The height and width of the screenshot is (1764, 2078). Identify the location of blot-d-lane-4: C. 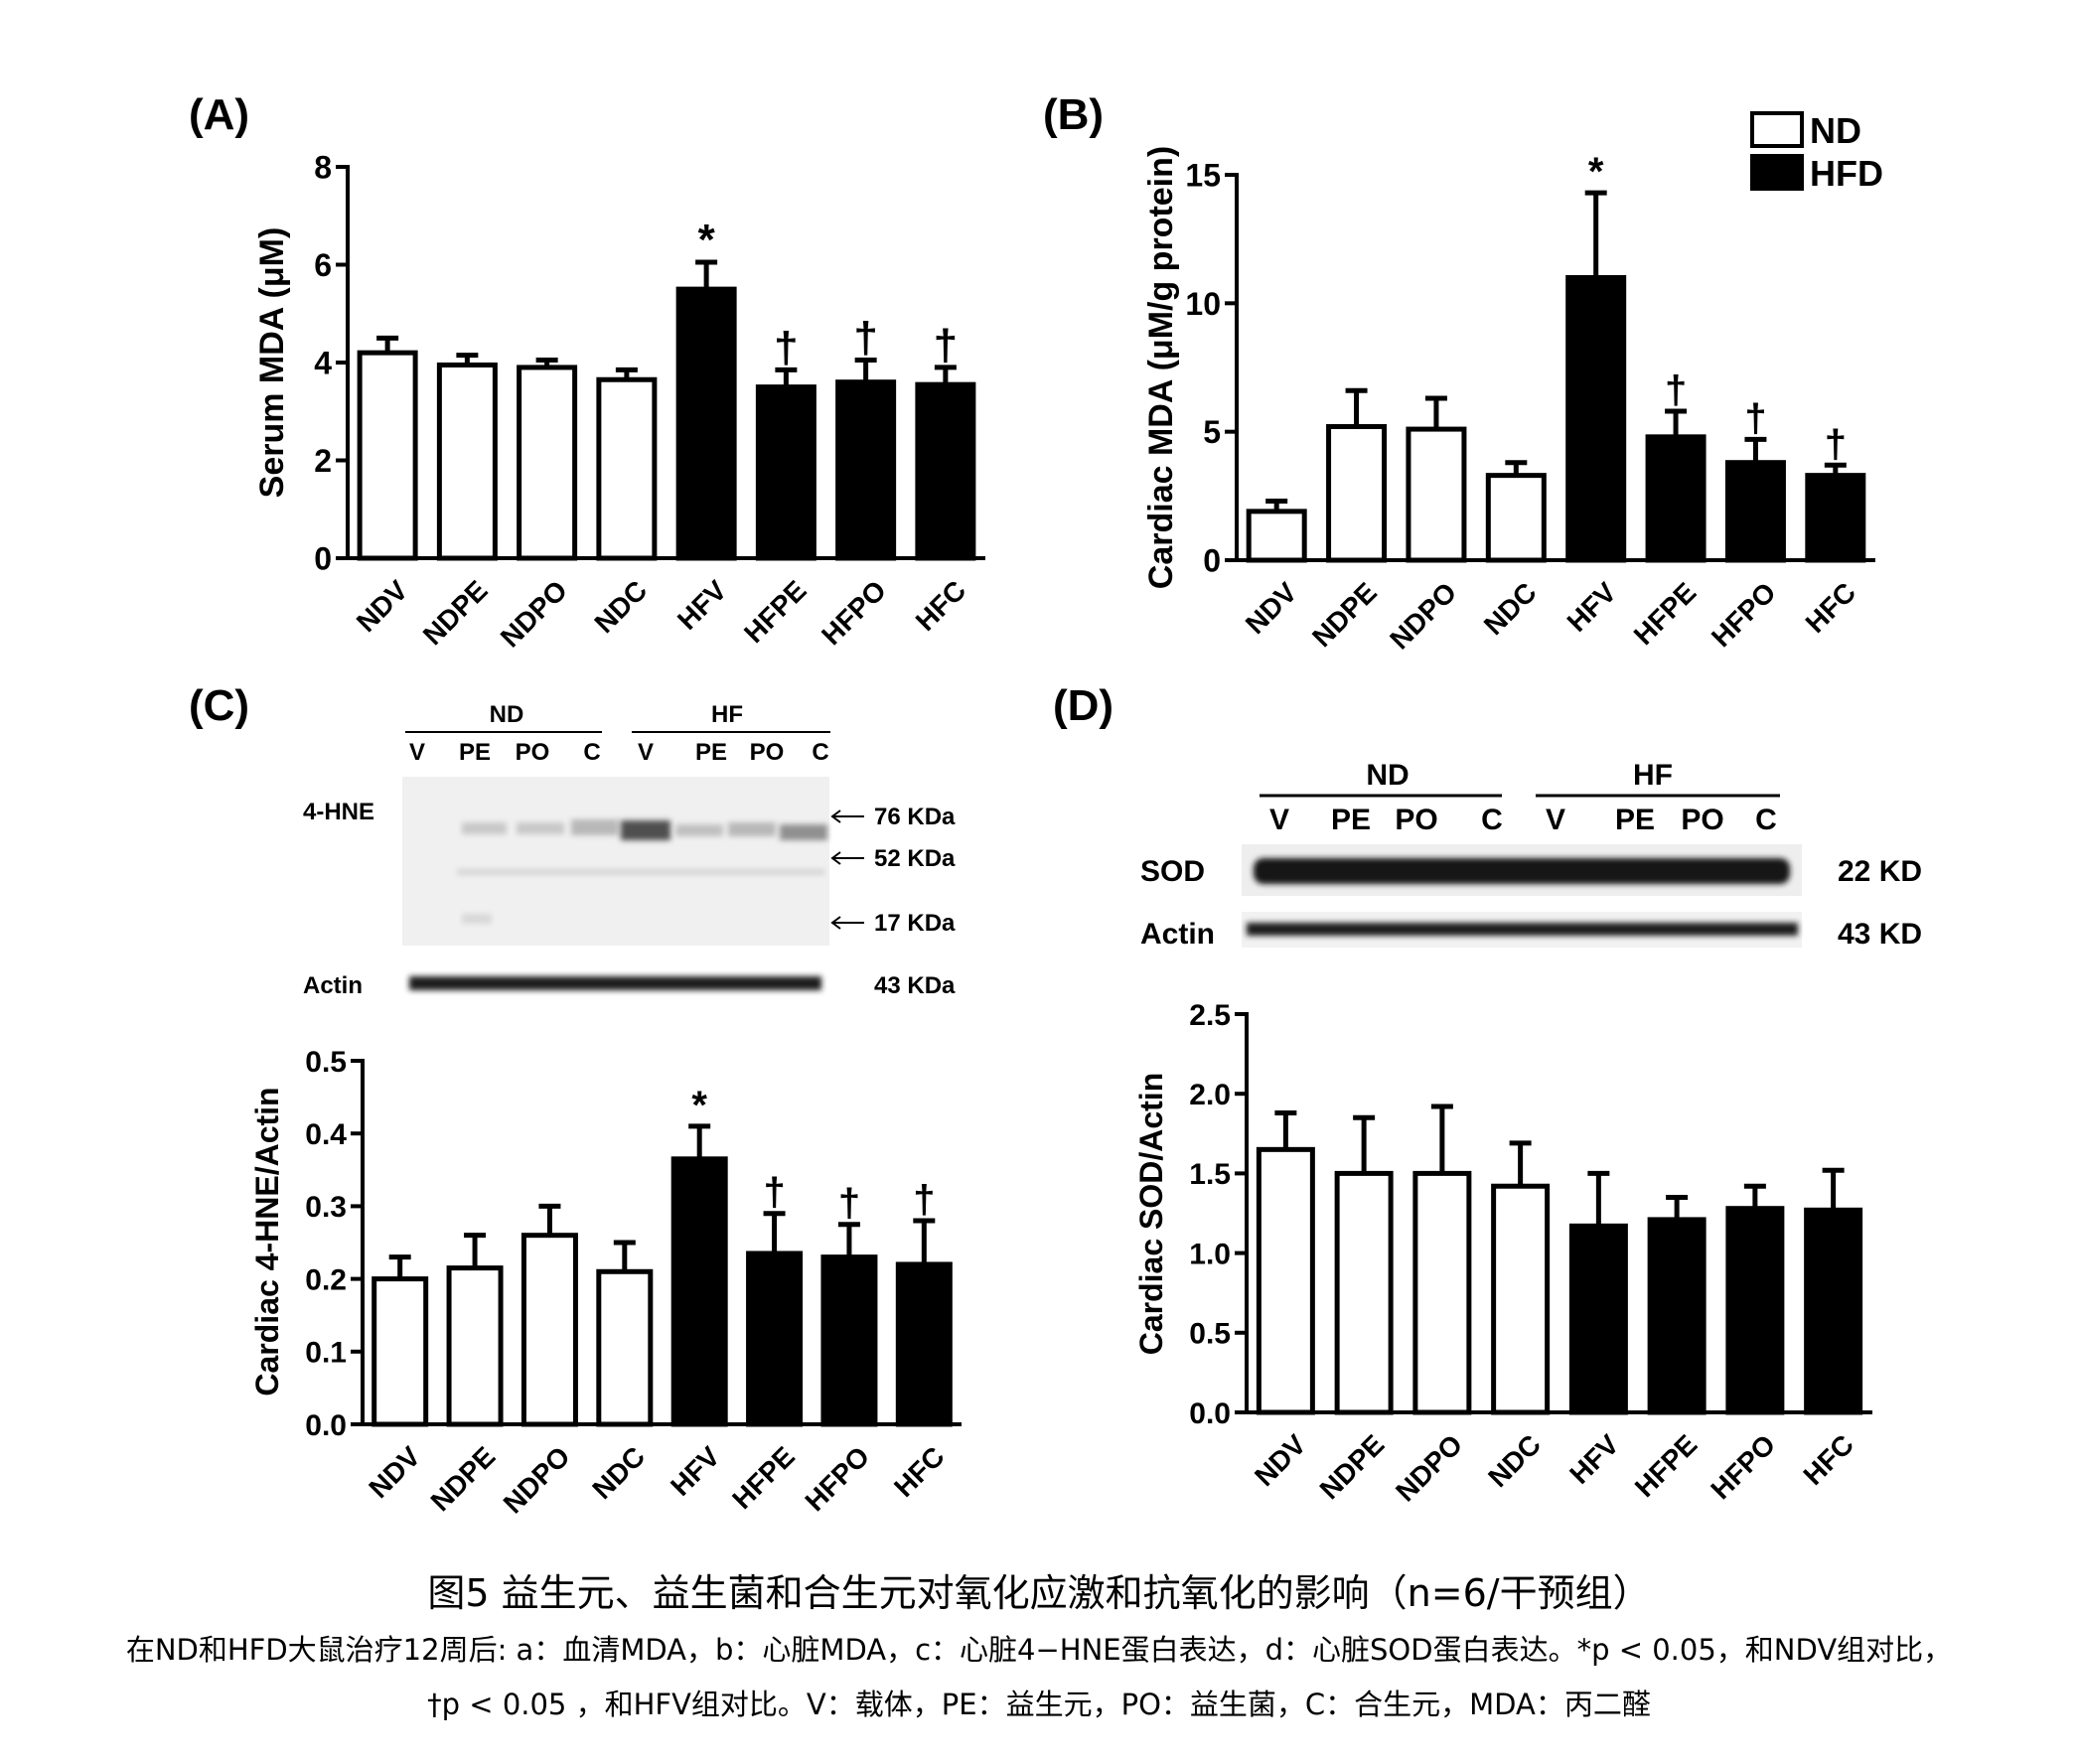
(1492, 820).